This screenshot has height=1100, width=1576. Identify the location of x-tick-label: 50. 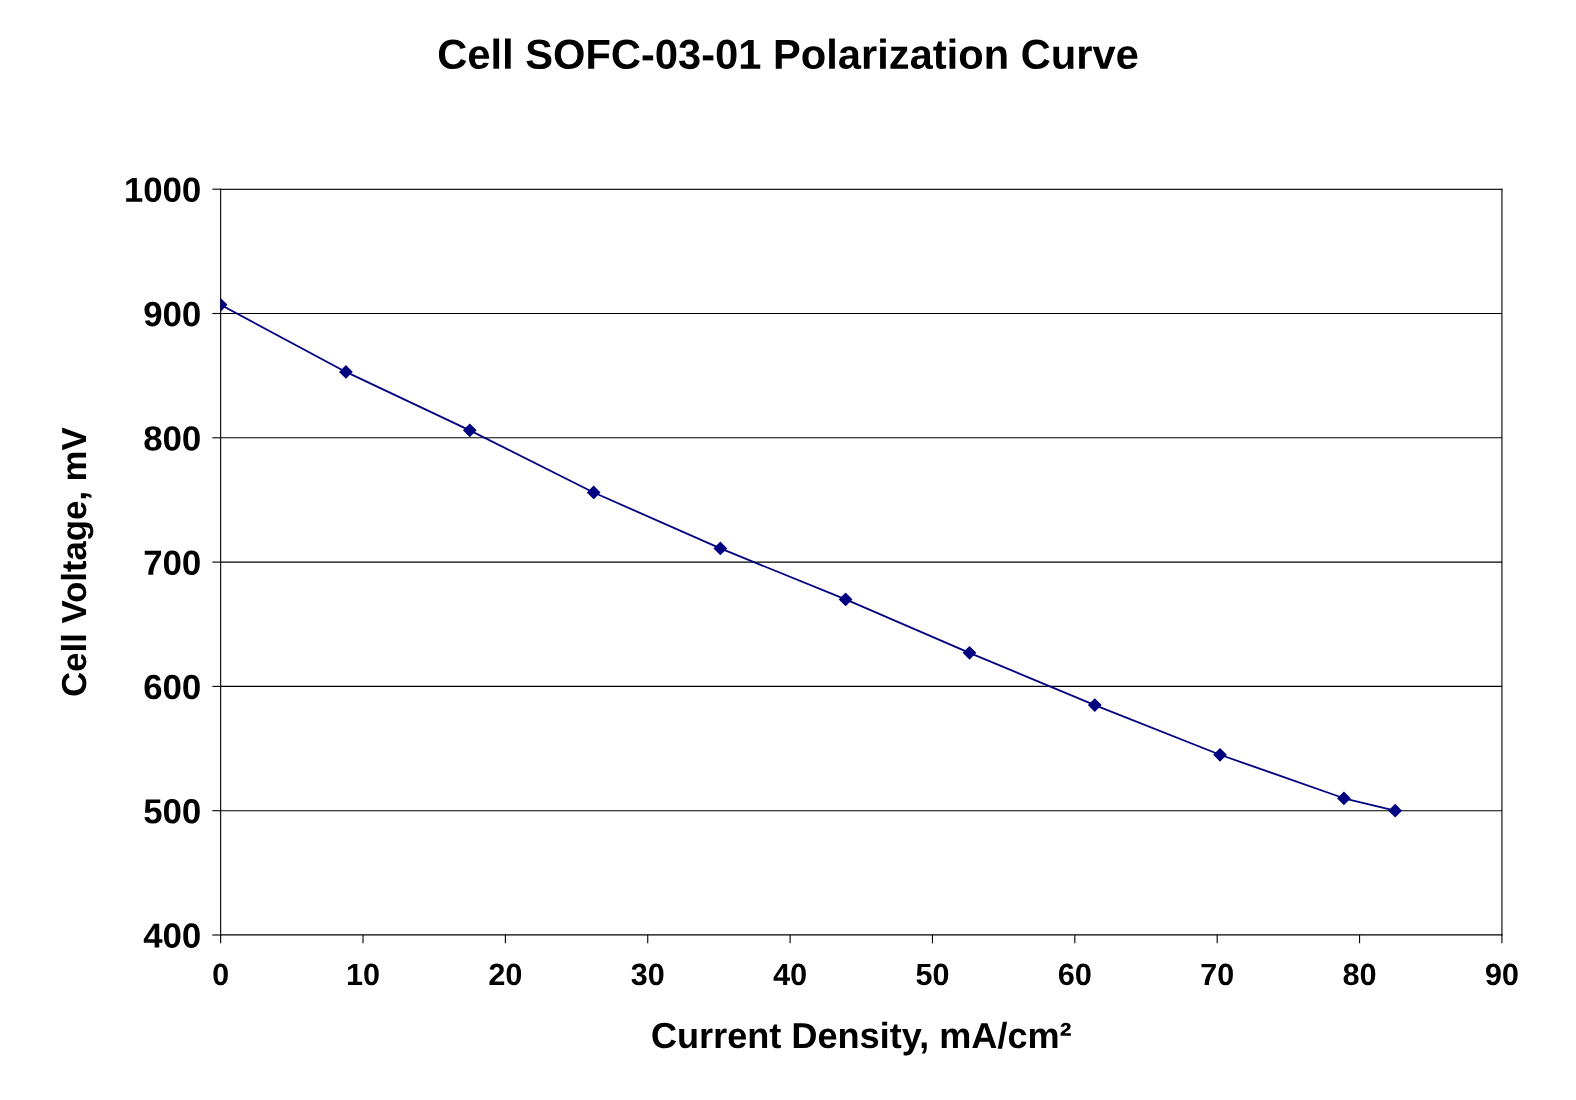
(932, 974).